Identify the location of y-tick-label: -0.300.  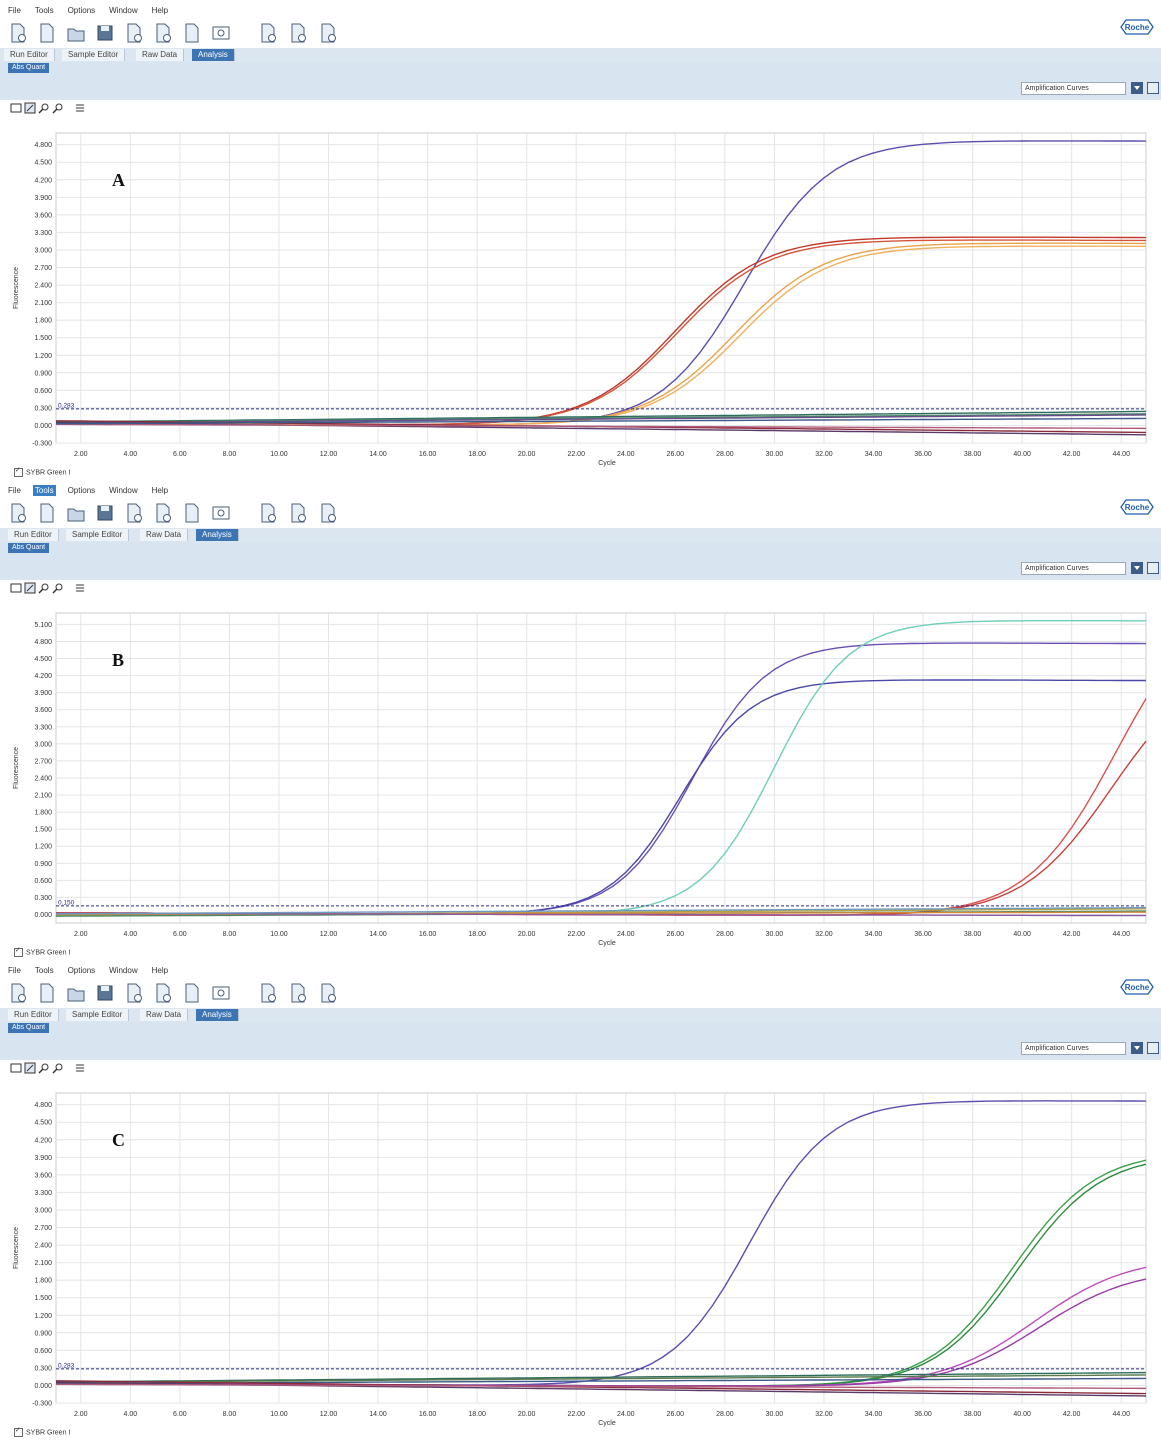
(42, 444).